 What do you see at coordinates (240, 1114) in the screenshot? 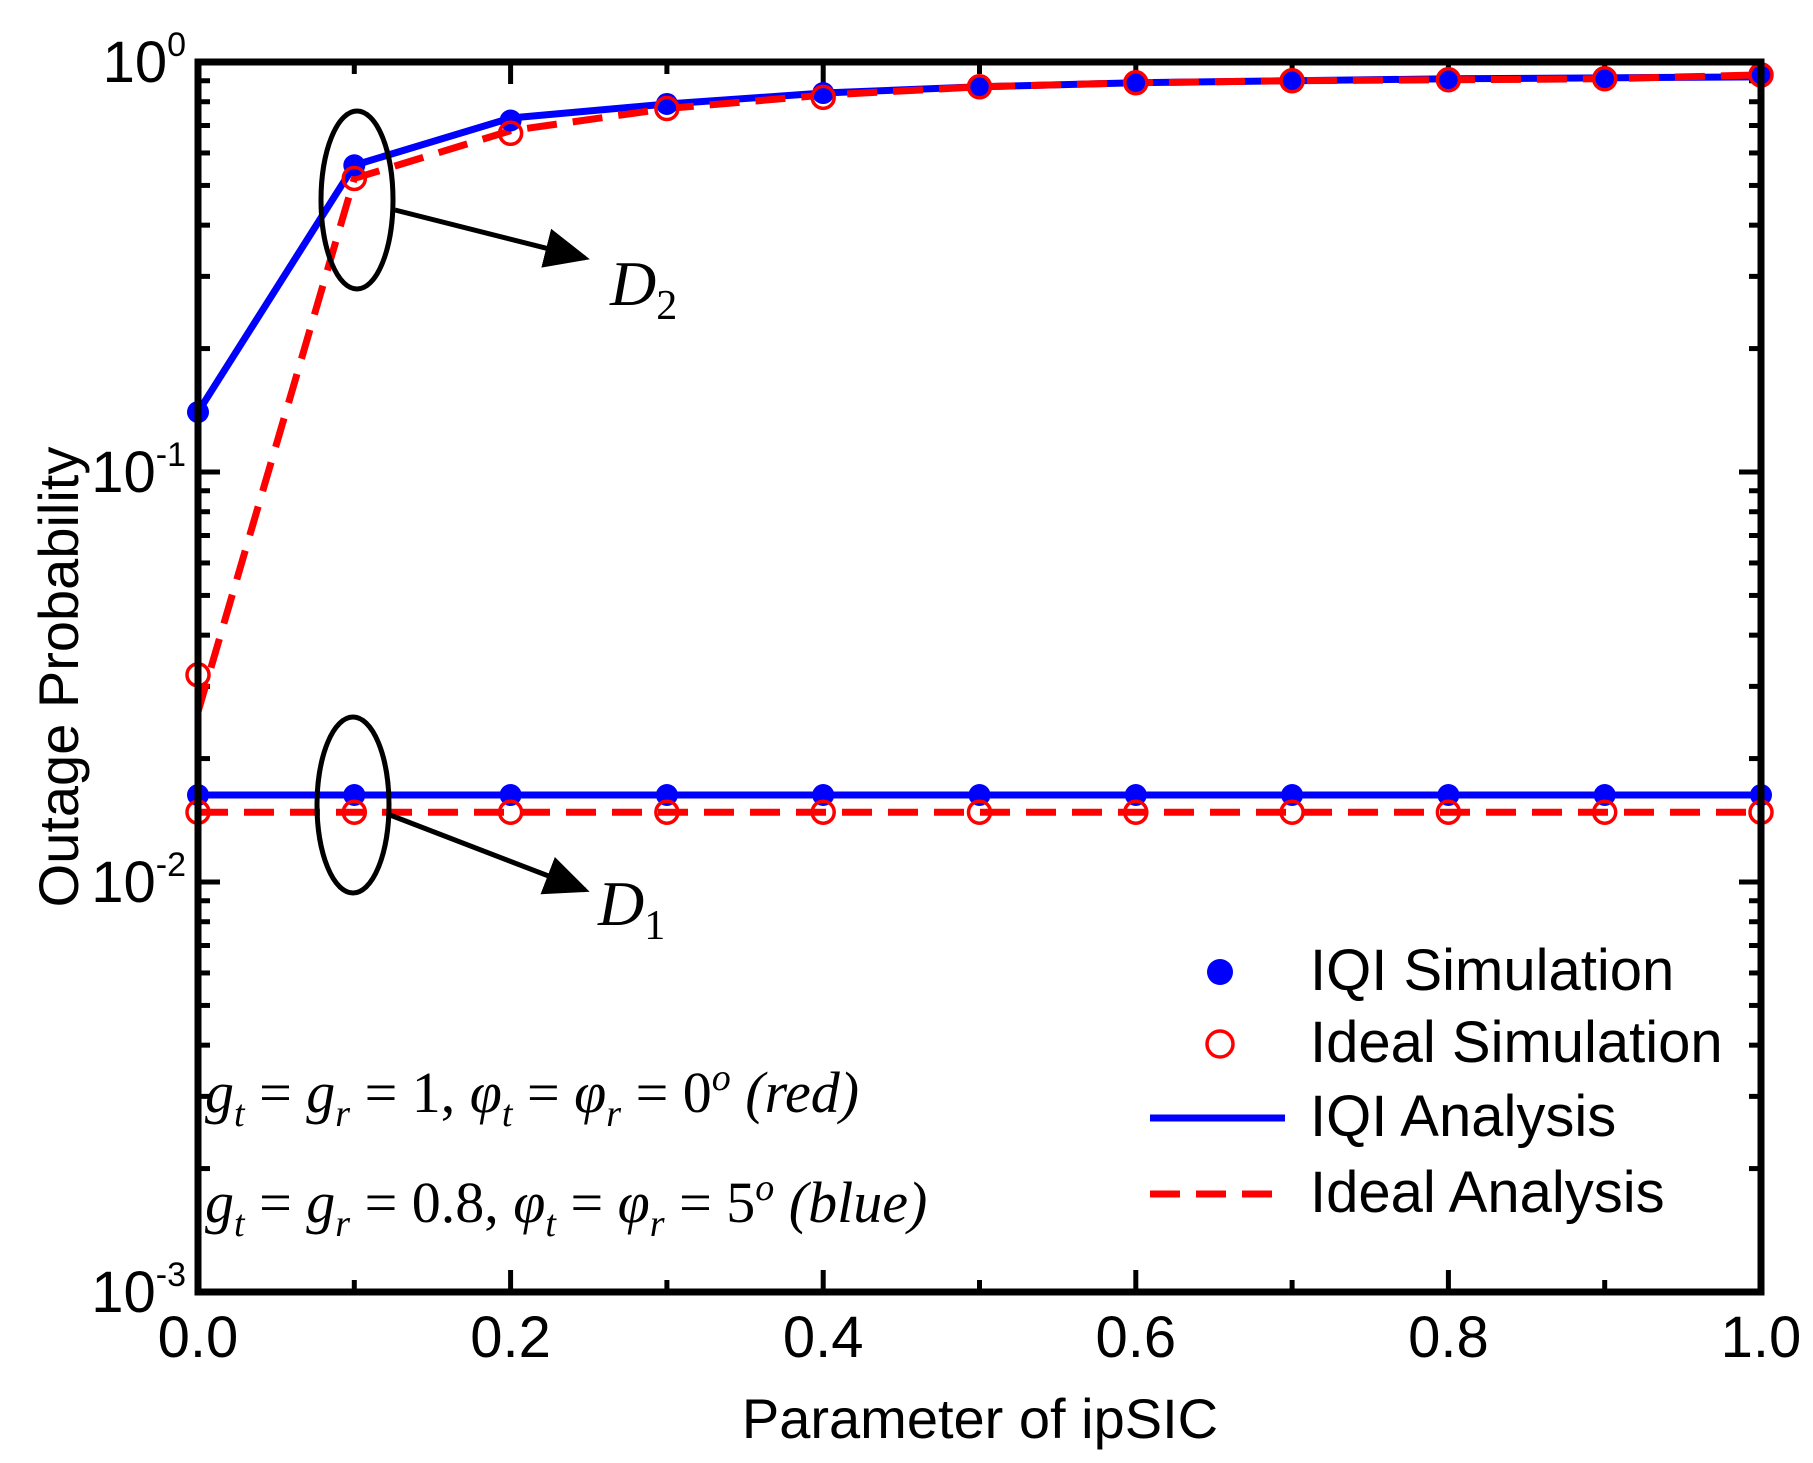
I see `red-s1: t` at bounding box center [240, 1114].